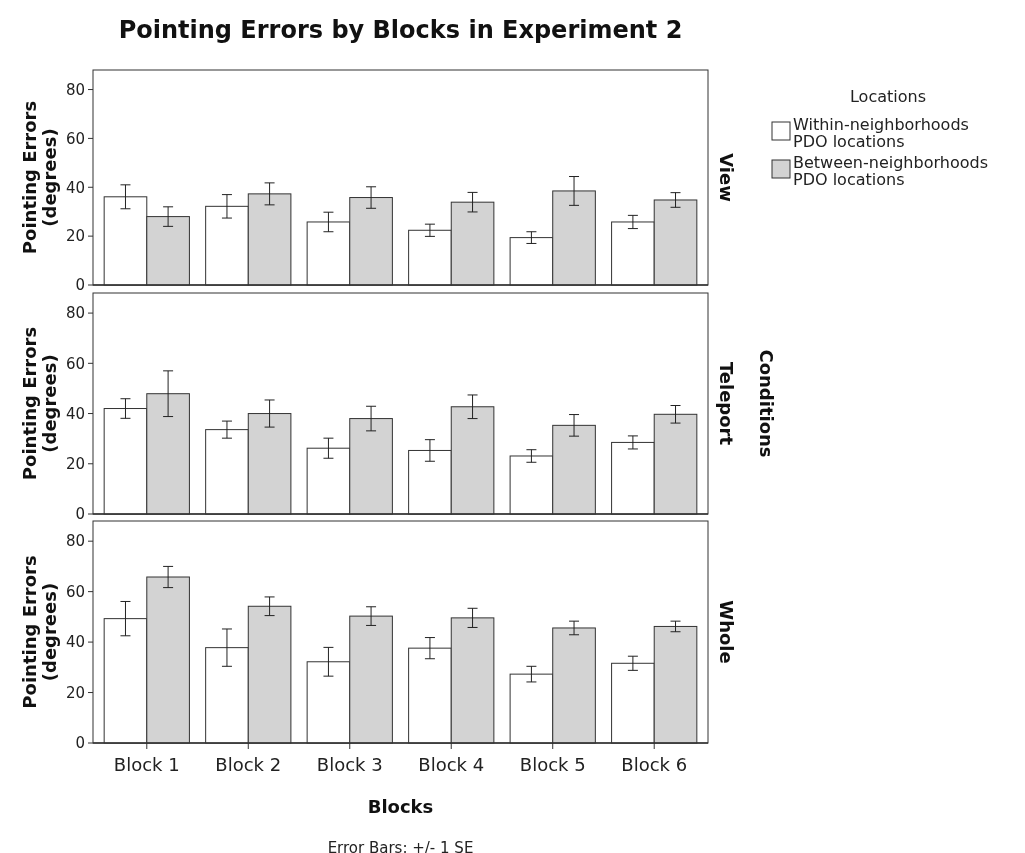  Describe the element at coordinates (400, 806) in the screenshot. I see `x-axis-title: Blocks` at that location.